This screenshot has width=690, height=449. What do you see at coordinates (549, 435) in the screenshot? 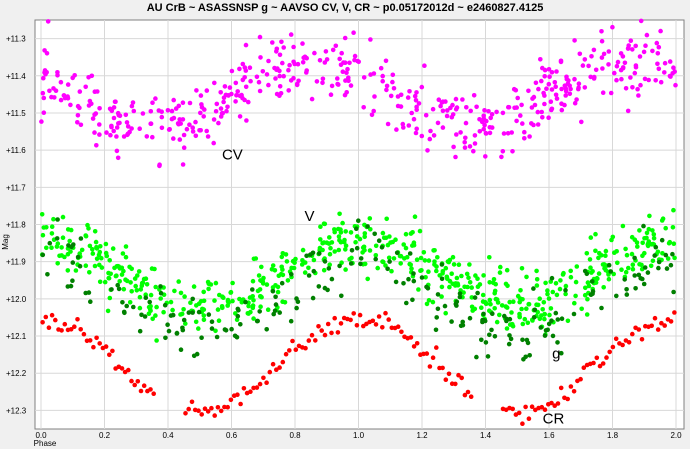
I see `x-tick-label: 1.6` at bounding box center [549, 435].